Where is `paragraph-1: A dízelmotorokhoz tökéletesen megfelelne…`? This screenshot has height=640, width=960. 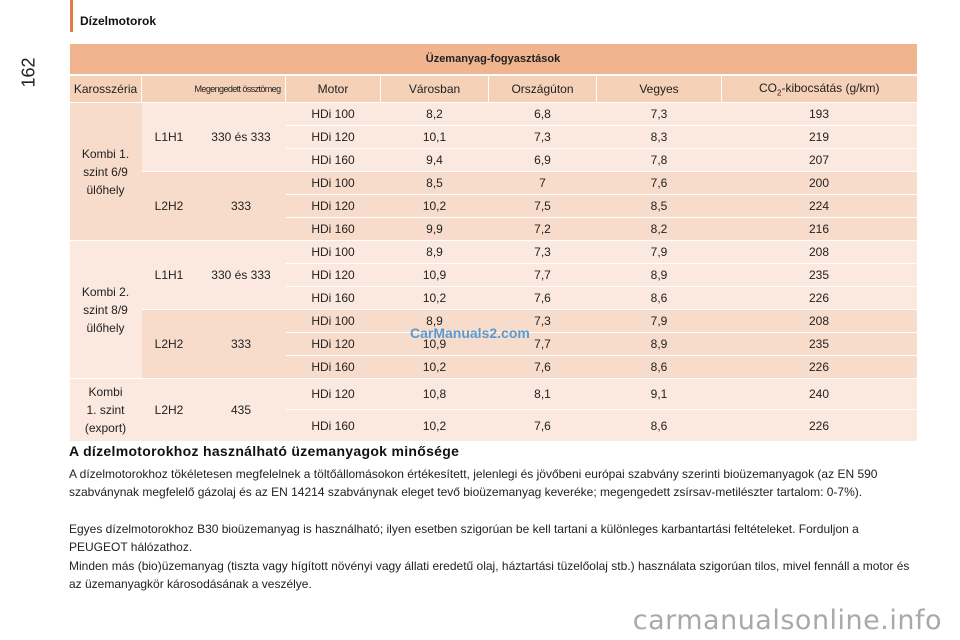 paragraph-1: A dízelmotorokhoz tökéletesen megfelelne… is located at coordinates (473, 483).